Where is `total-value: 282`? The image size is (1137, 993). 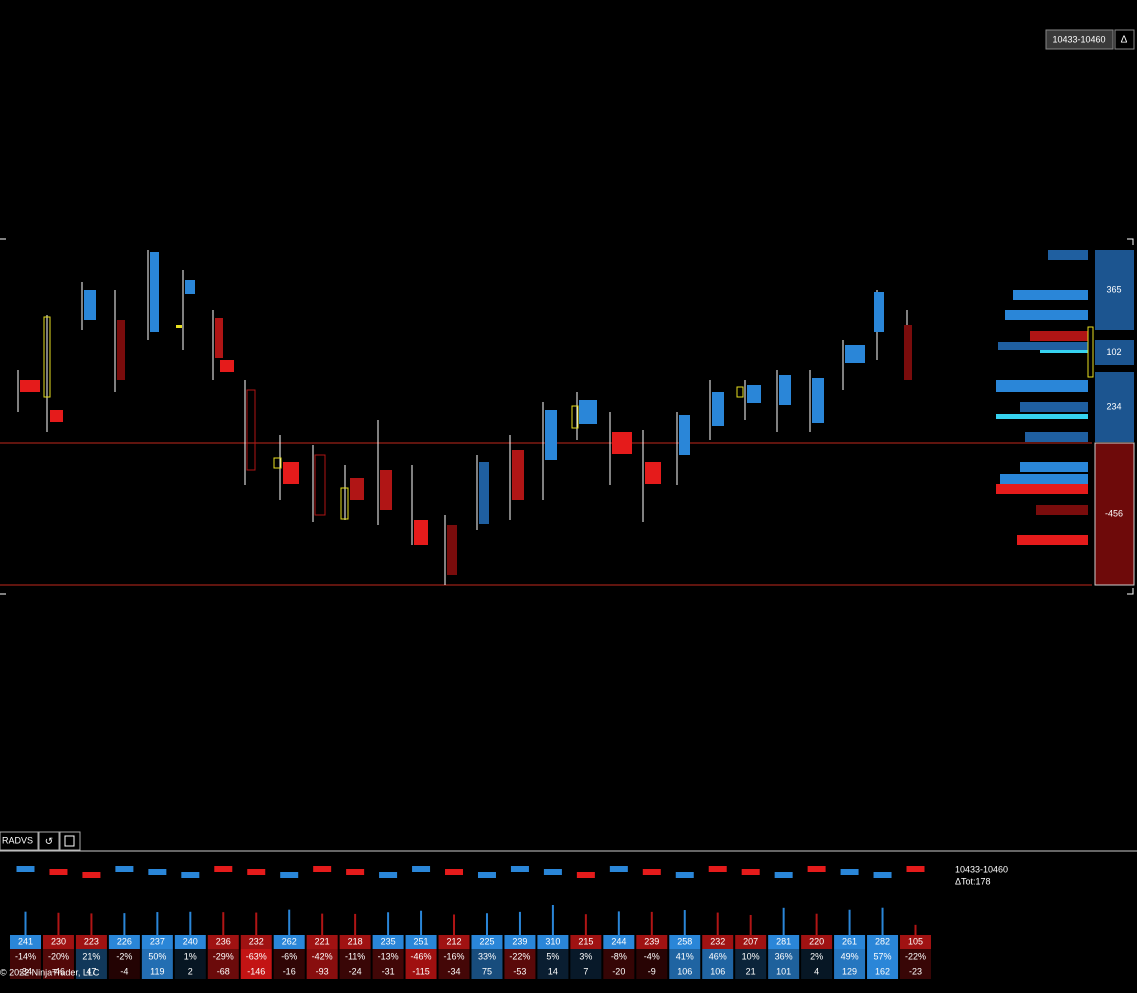 total-value: 282 is located at coordinates (882, 941).